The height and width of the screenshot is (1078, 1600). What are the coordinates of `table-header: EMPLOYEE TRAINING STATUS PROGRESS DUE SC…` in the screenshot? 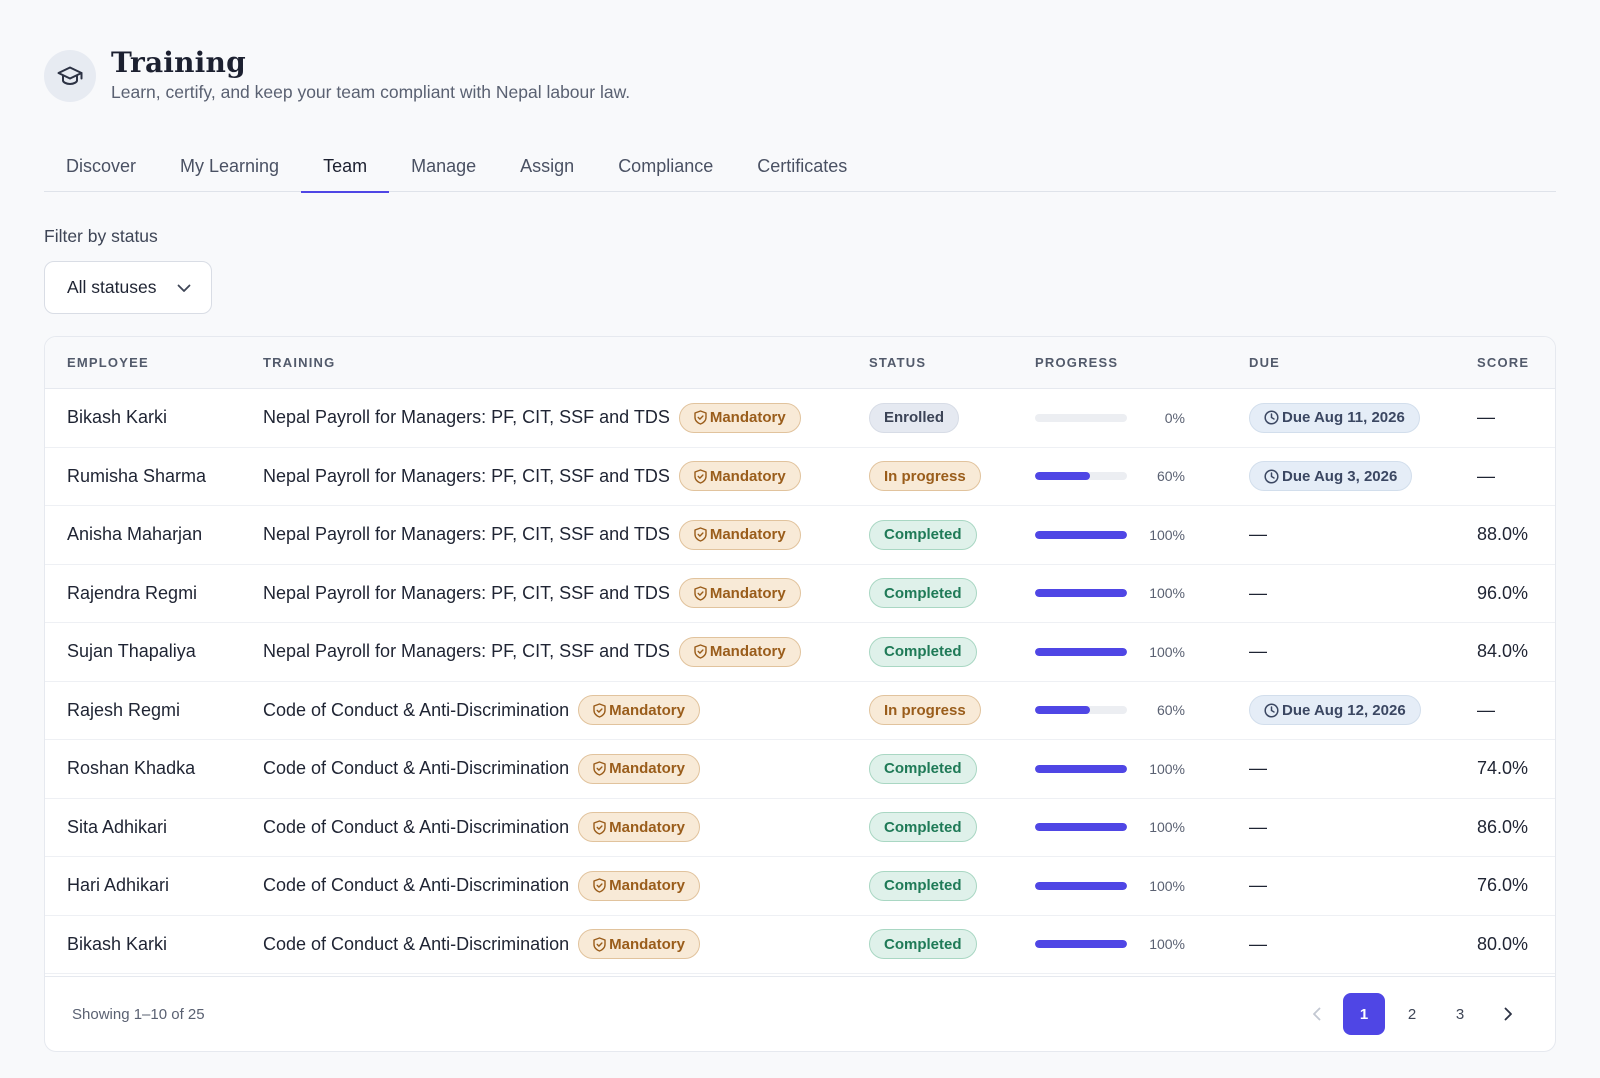 It's located at (800, 363).